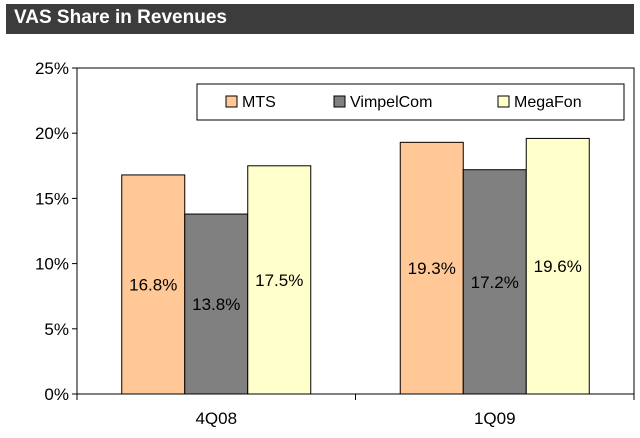 Image resolution: width=640 pixels, height=438 pixels. I want to click on x-tick-label: 1Q09, so click(495, 418).